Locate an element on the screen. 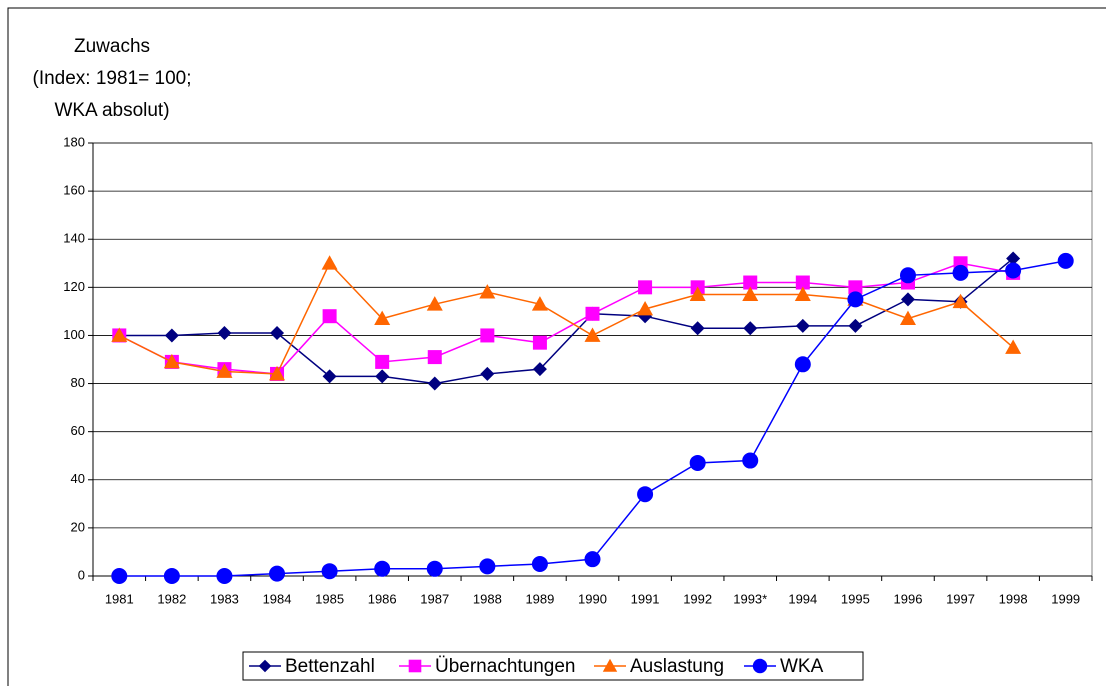 This screenshot has width=1106, height=691. x-tick-label: 1982 is located at coordinates (171, 598).